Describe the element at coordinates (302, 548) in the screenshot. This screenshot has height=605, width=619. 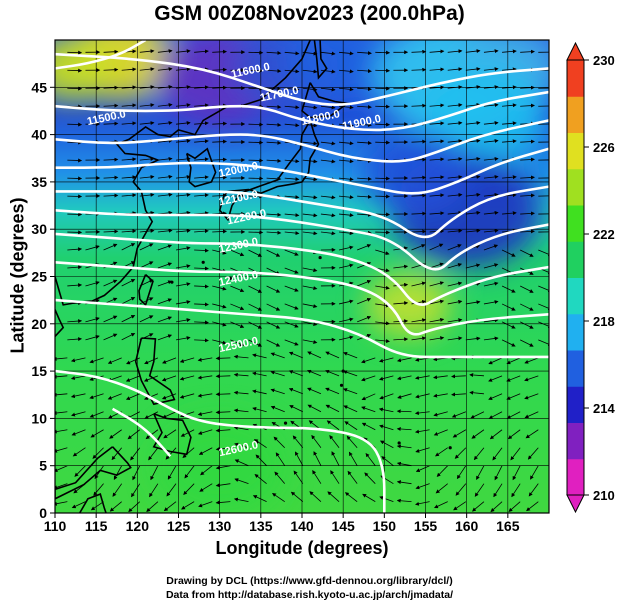
I see `x-axis-title: Longitude (degrees)` at that location.